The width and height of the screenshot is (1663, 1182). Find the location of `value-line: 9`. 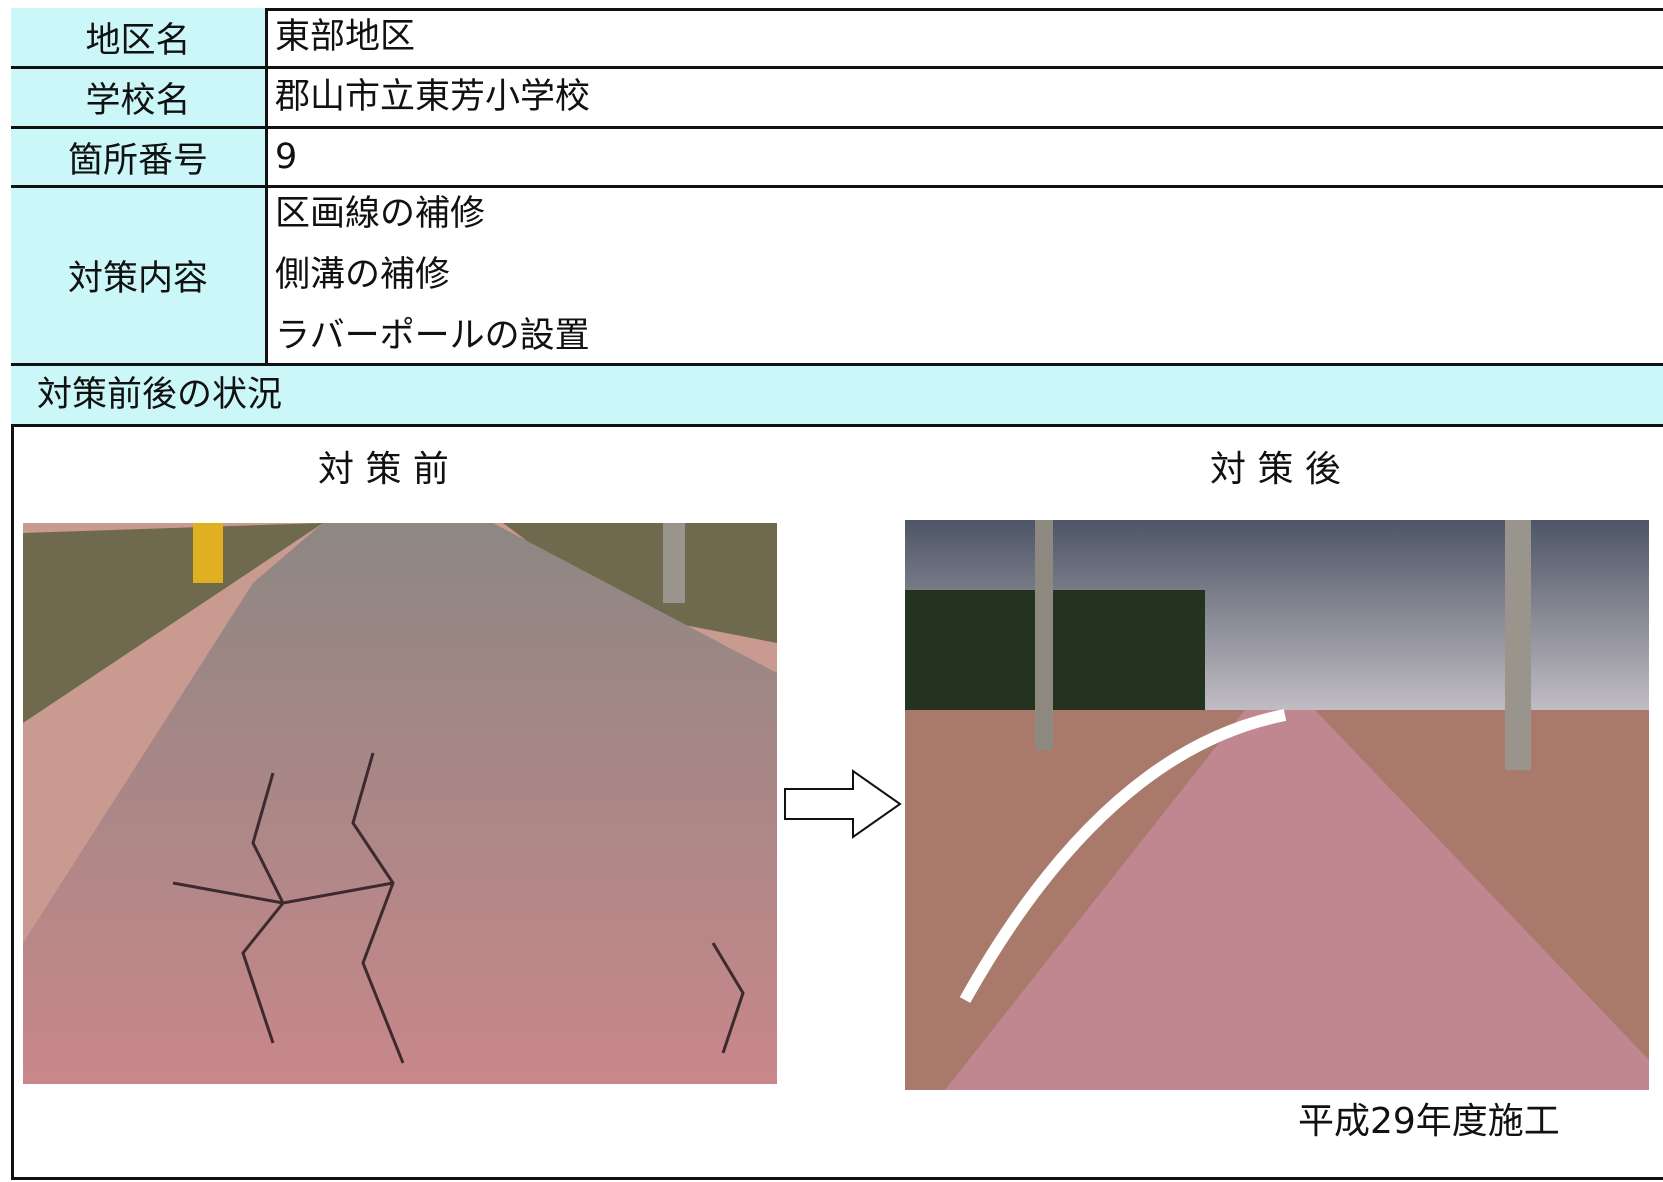

value-line: 9 is located at coordinates (286, 156).